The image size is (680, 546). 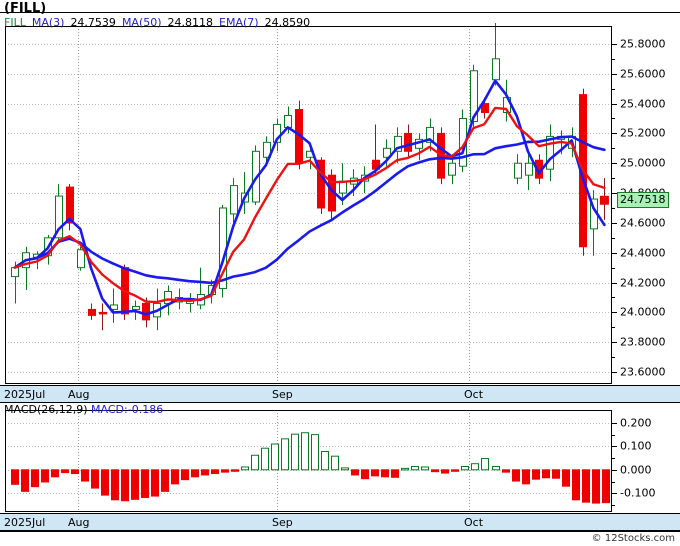 What do you see at coordinates (638, 493) in the screenshot?
I see `macd-axis-label: -0.100` at bounding box center [638, 493].